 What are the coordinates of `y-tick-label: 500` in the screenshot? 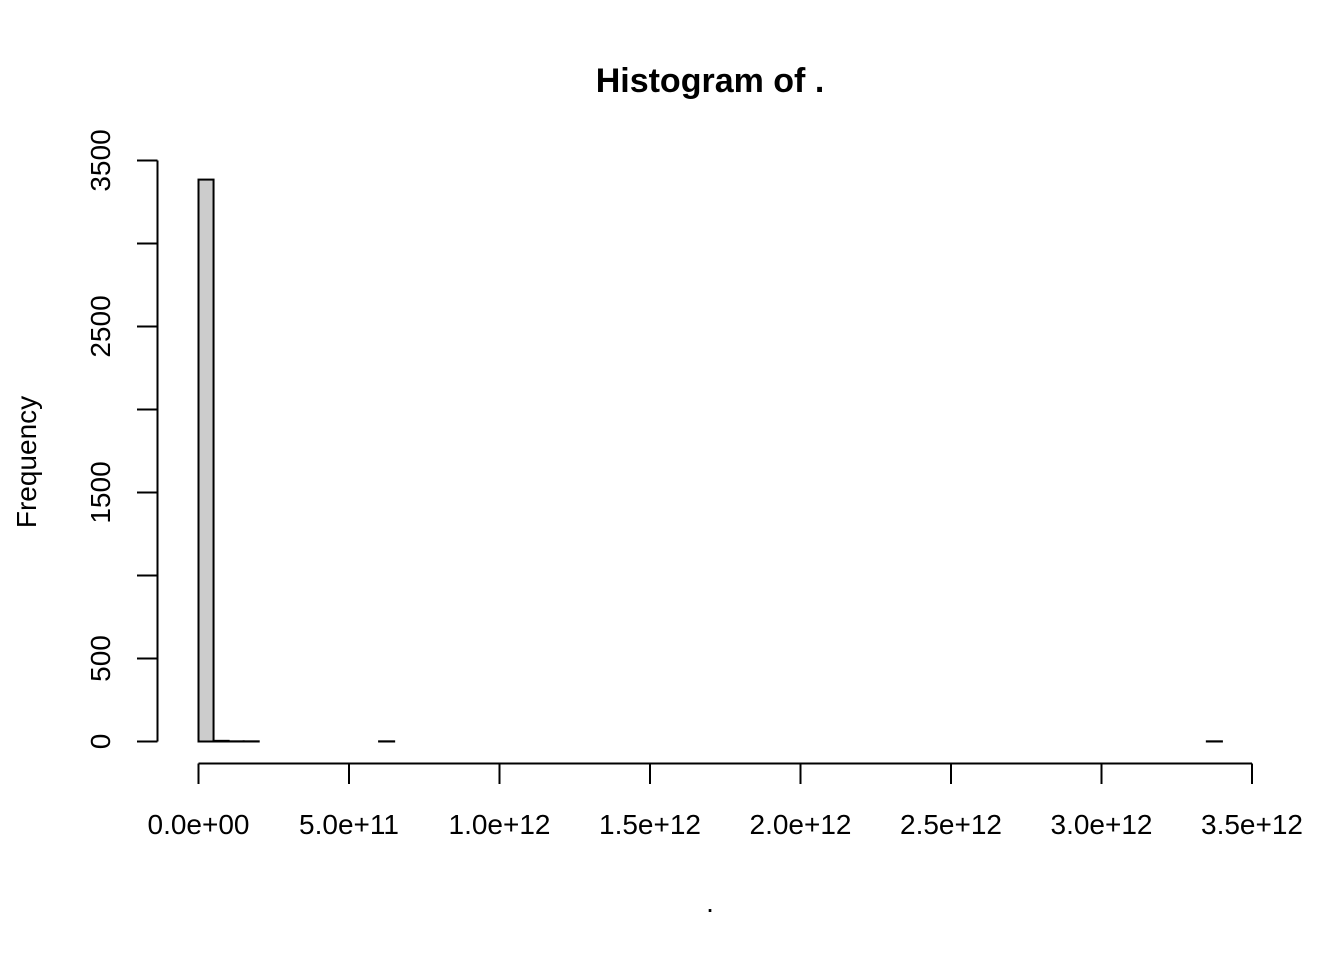 It's located at (100, 658).